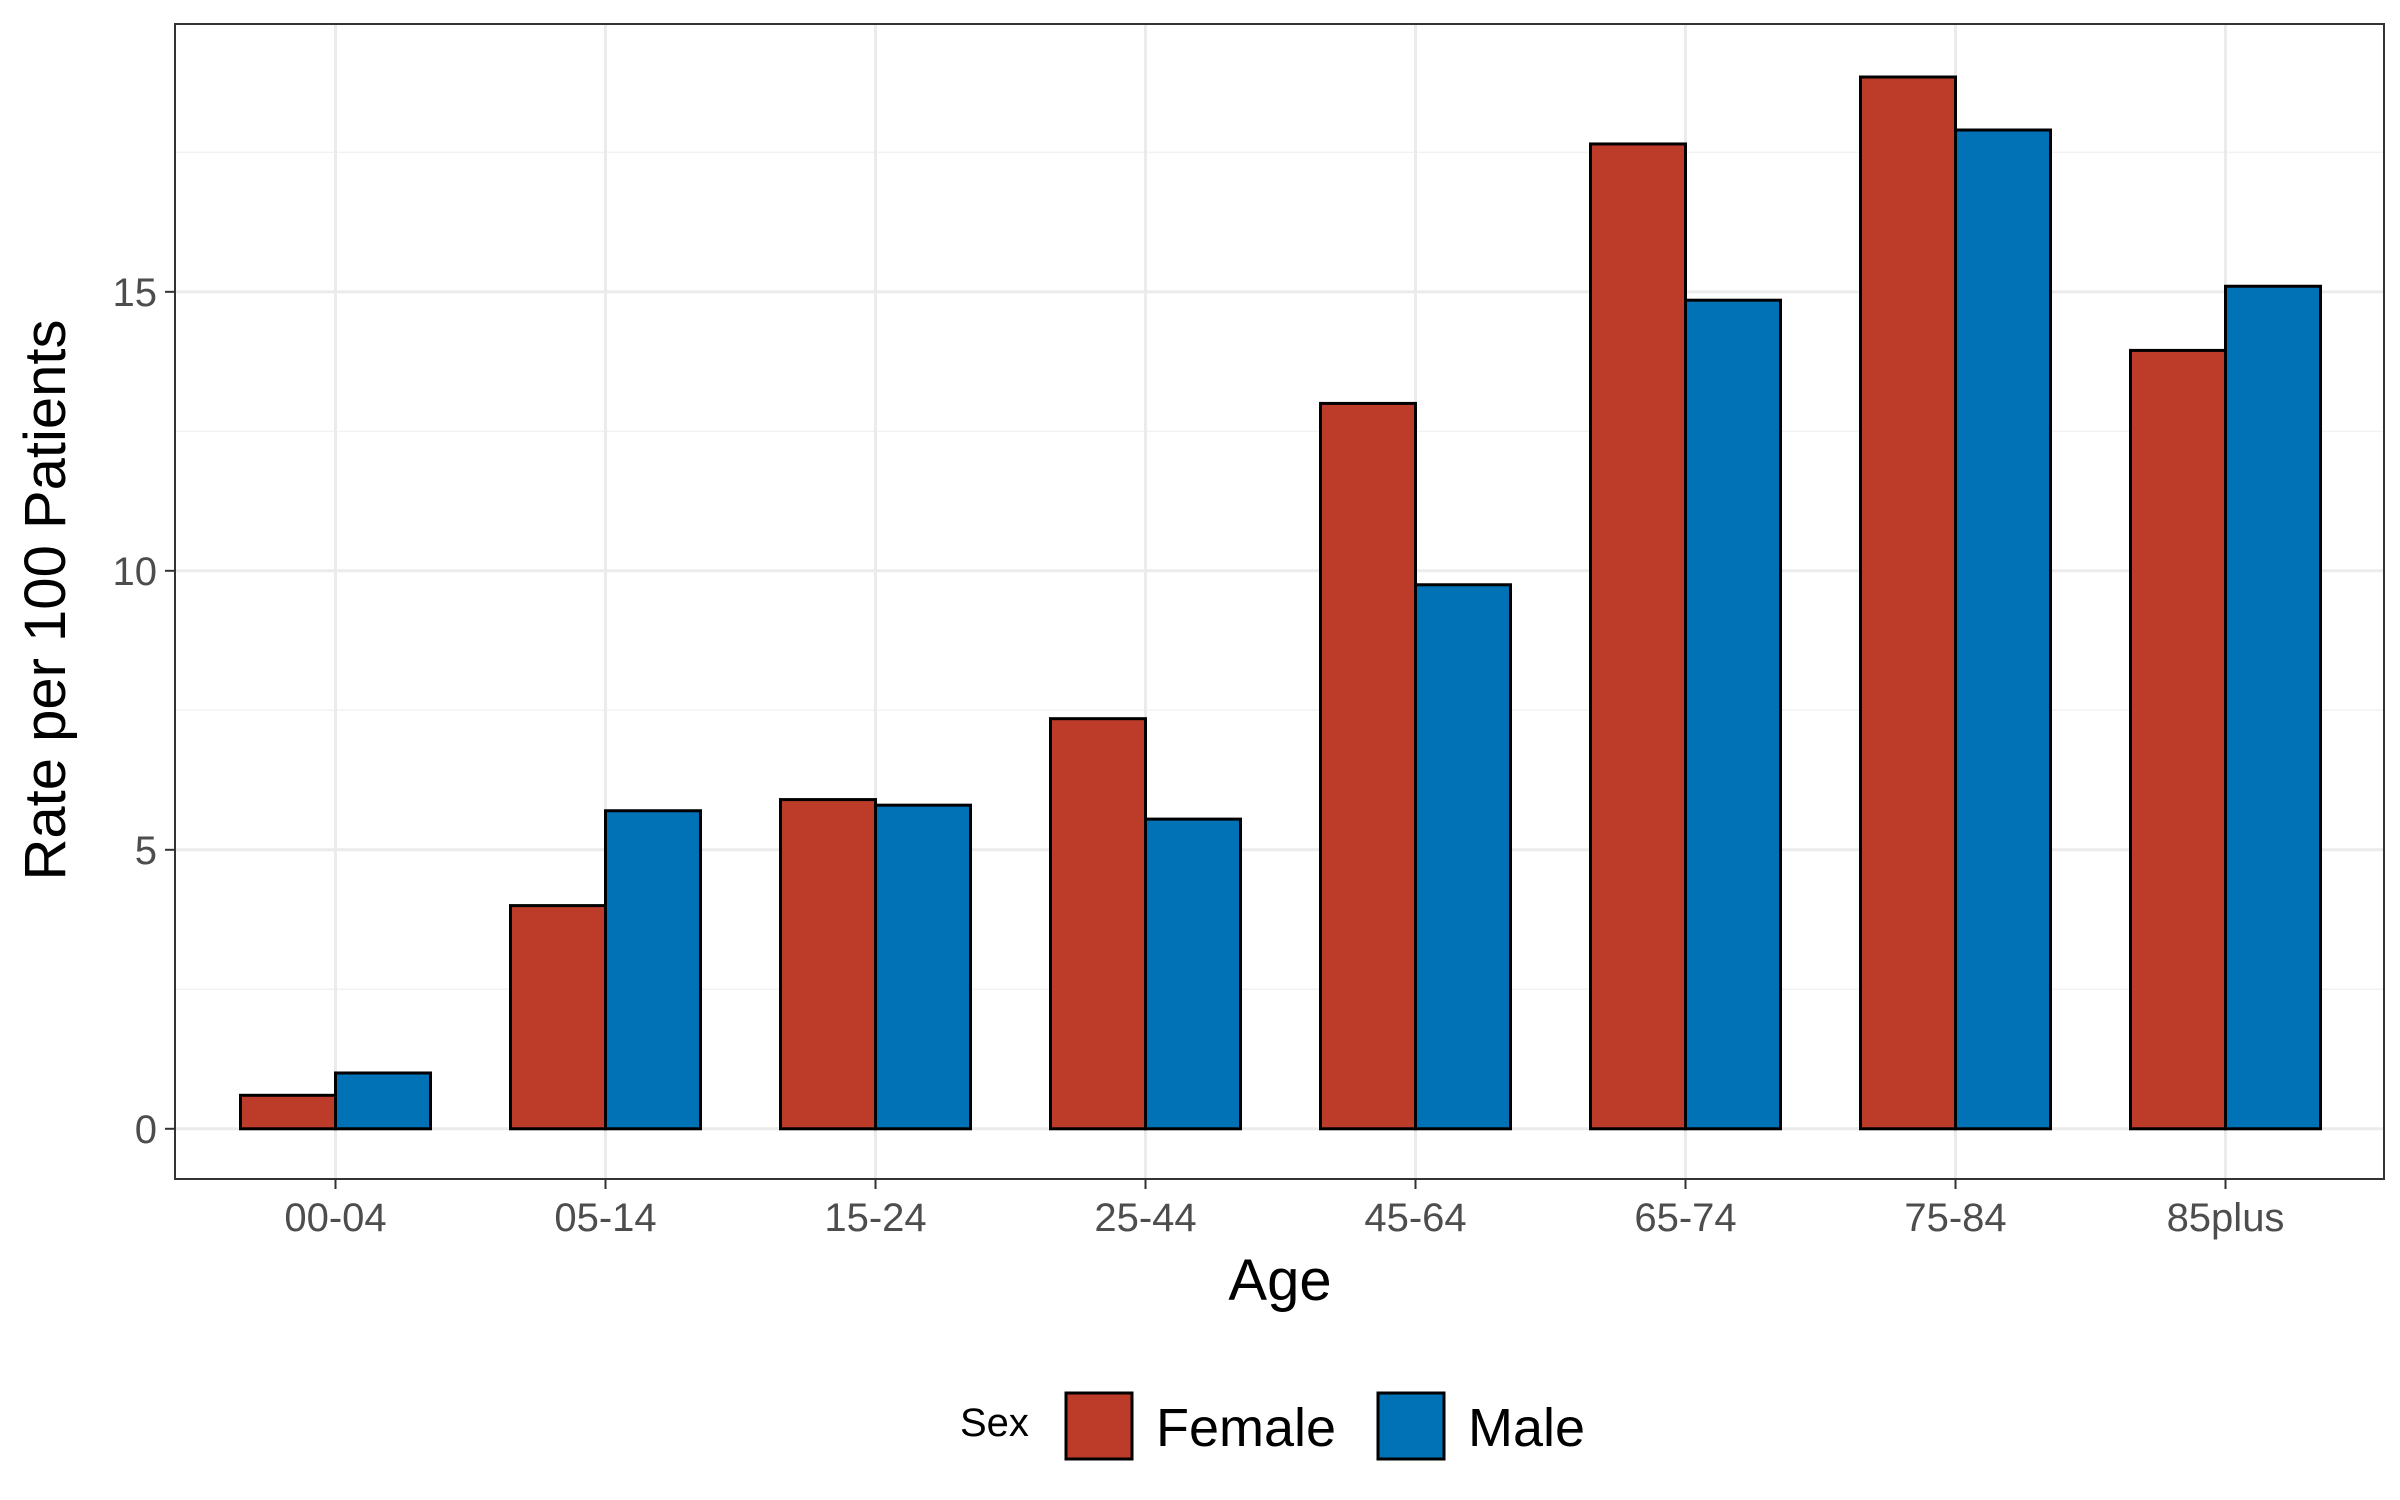 This screenshot has width=2400, height=1500. What do you see at coordinates (144, 711) in the screenshot?
I see `y-axis: 0 5 10 15` at bounding box center [144, 711].